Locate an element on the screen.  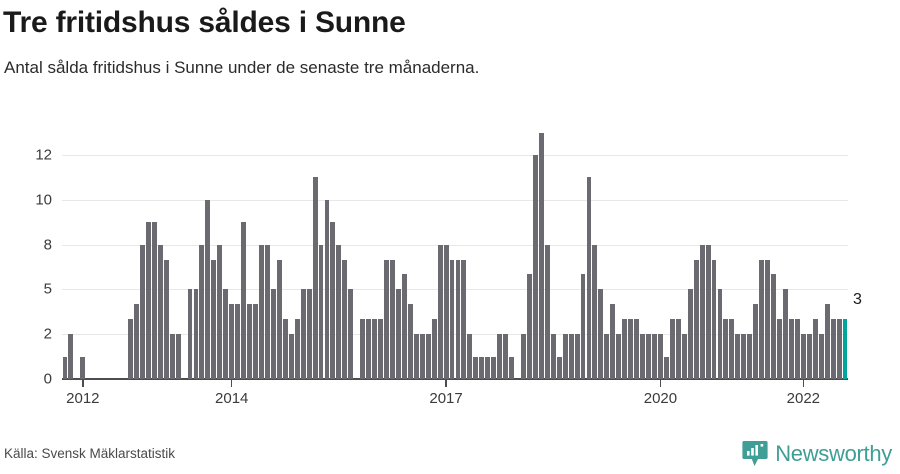
logo-wordmark: Newsworthy is located at coordinates (833, 453).